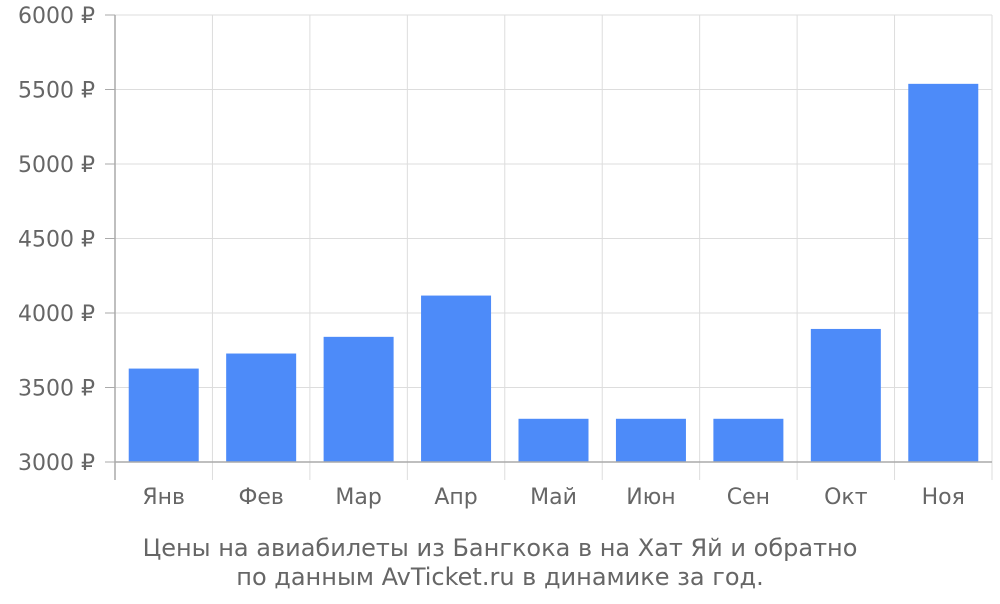 The width and height of the screenshot is (1000, 604). I want to click on x-tick-label: Фев, so click(260, 497).